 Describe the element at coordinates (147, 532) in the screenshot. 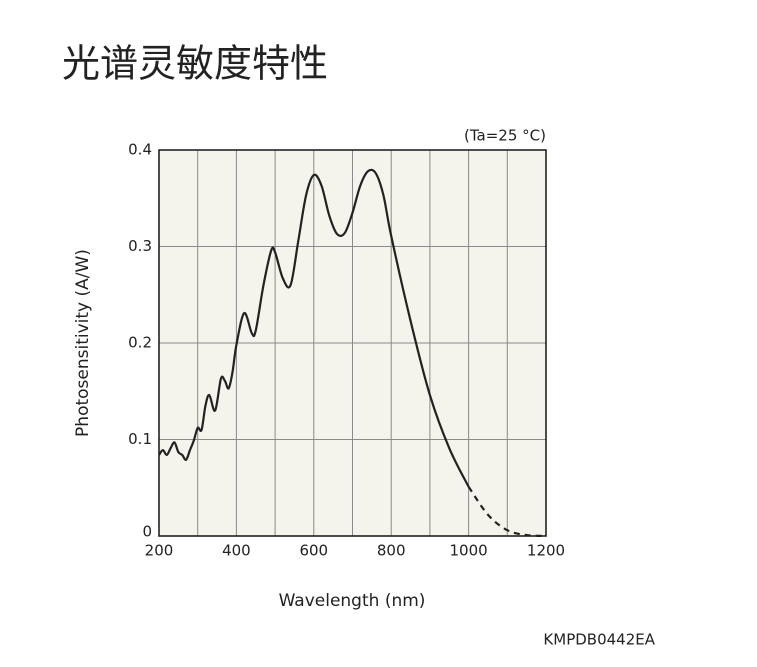

I see `y-tick-label: 0` at that location.